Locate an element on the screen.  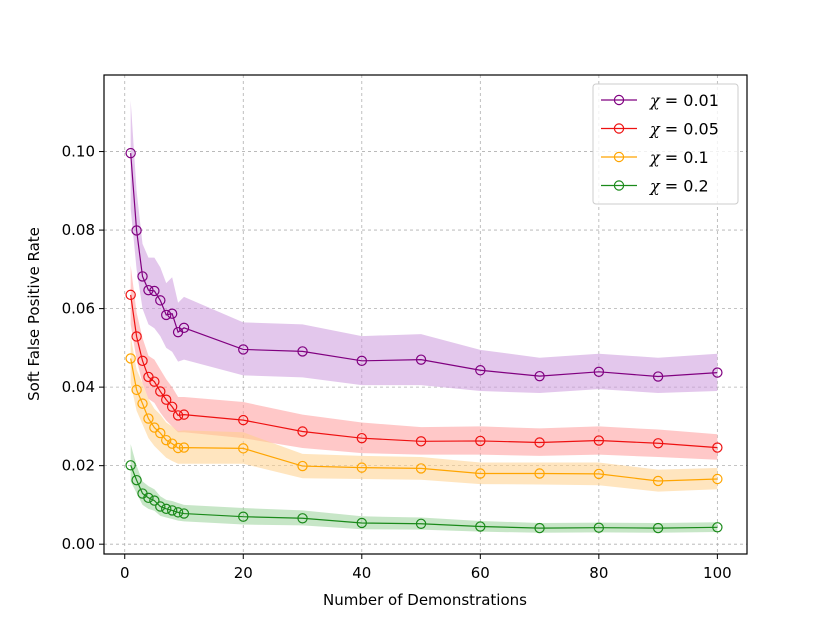
y-tick-label: 0.04 is located at coordinates (78, 387).